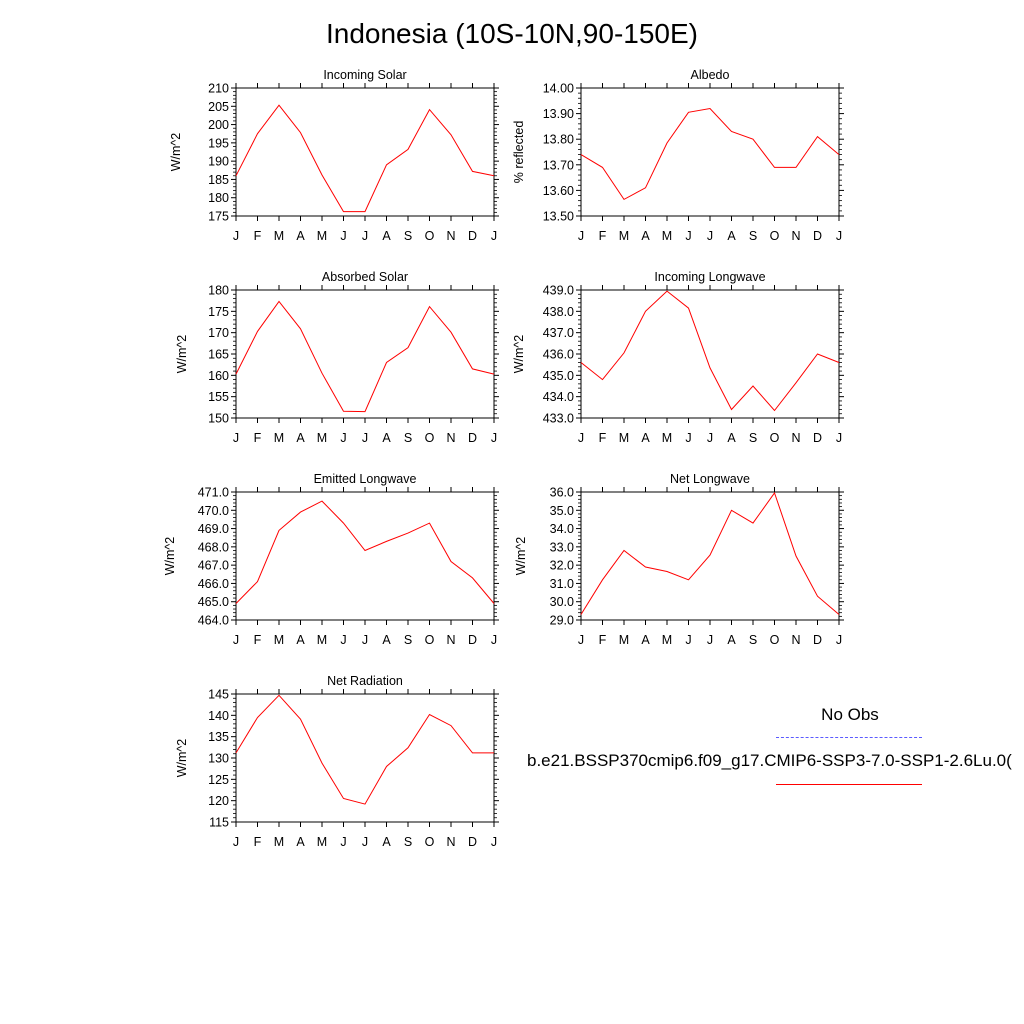 The image size is (1024, 1024). I want to click on y-tick-label: 120, so click(218, 801).